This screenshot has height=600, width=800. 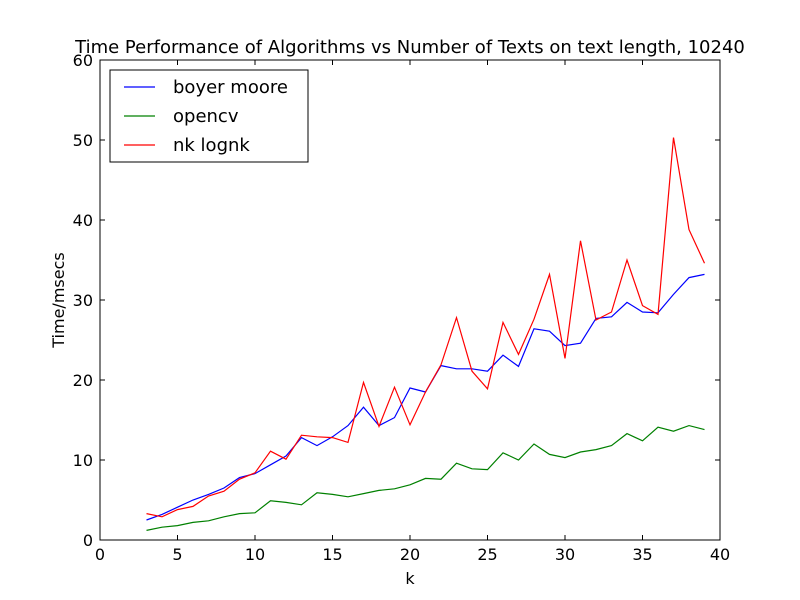 I want to click on legend: boyer moore opencv nk lognk, so click(x=209, y=116).